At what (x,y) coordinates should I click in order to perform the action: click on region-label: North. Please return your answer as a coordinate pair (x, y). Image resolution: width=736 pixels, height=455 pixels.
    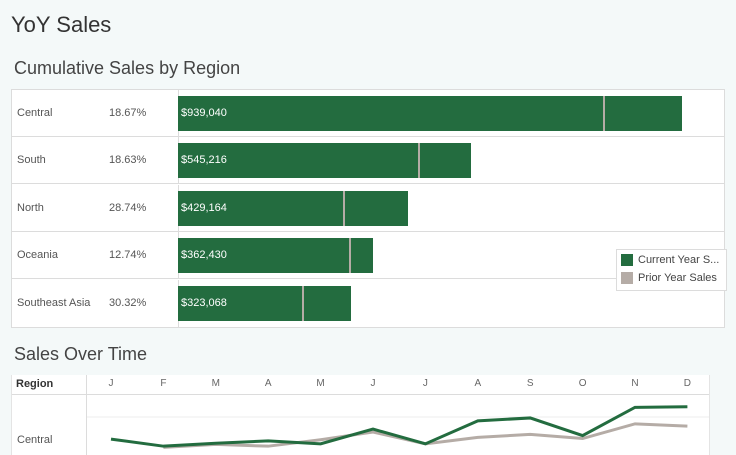
    Looking at the image, I should click on (30, 207).